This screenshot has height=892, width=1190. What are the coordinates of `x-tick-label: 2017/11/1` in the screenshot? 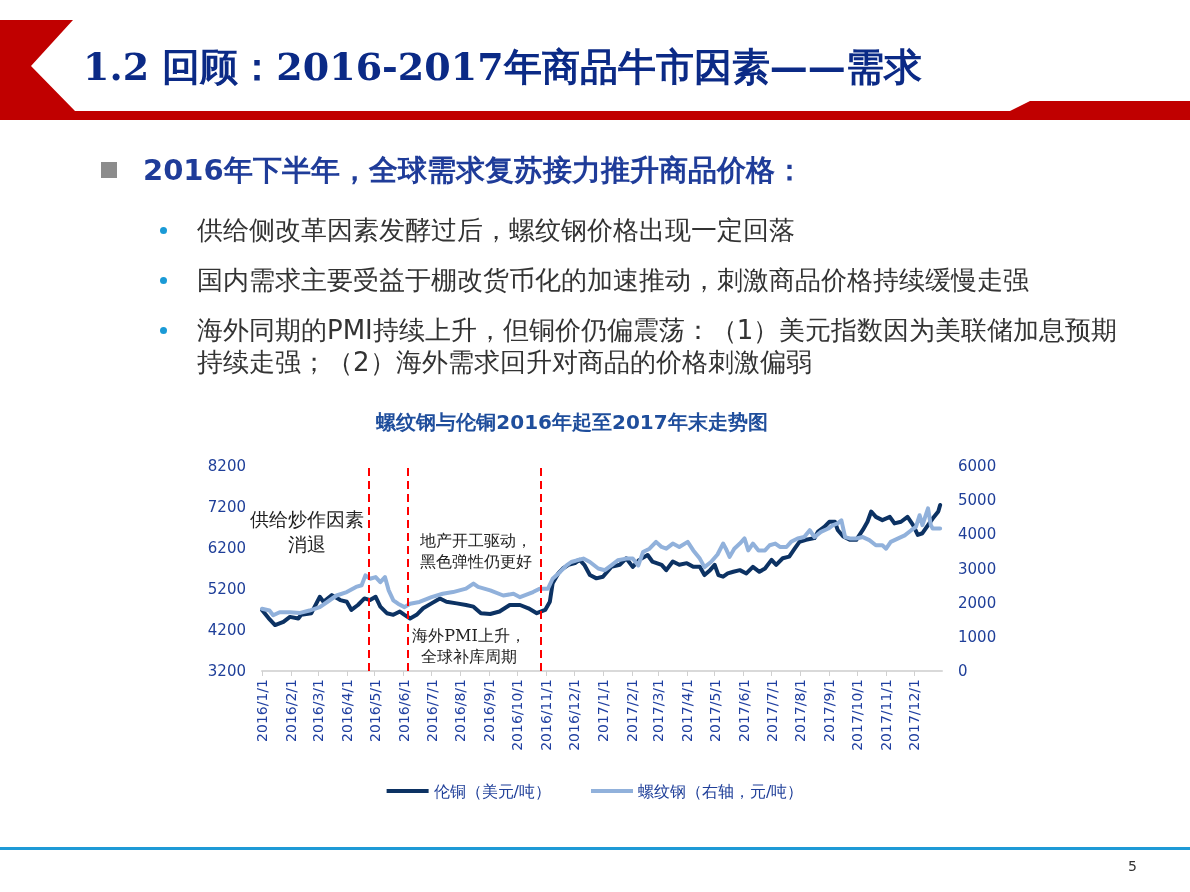 It's located at (886, 715).